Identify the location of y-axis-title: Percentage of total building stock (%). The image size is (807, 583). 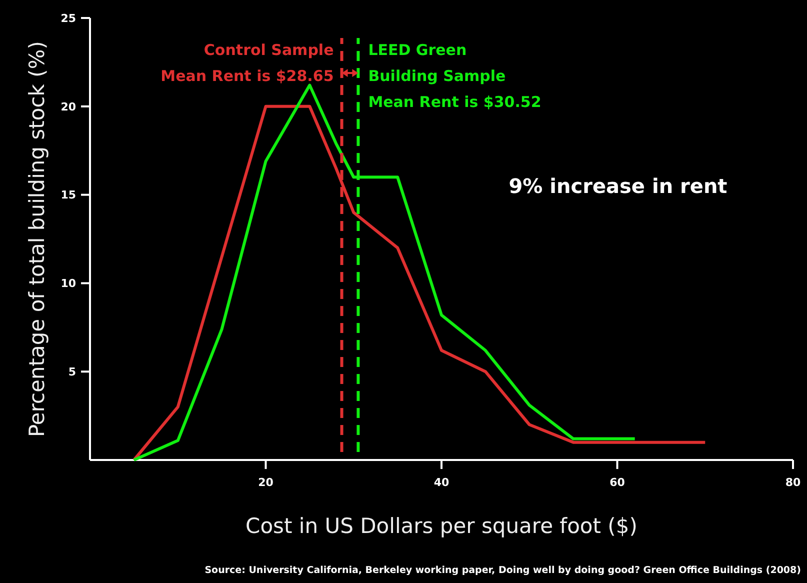
(37, 239).